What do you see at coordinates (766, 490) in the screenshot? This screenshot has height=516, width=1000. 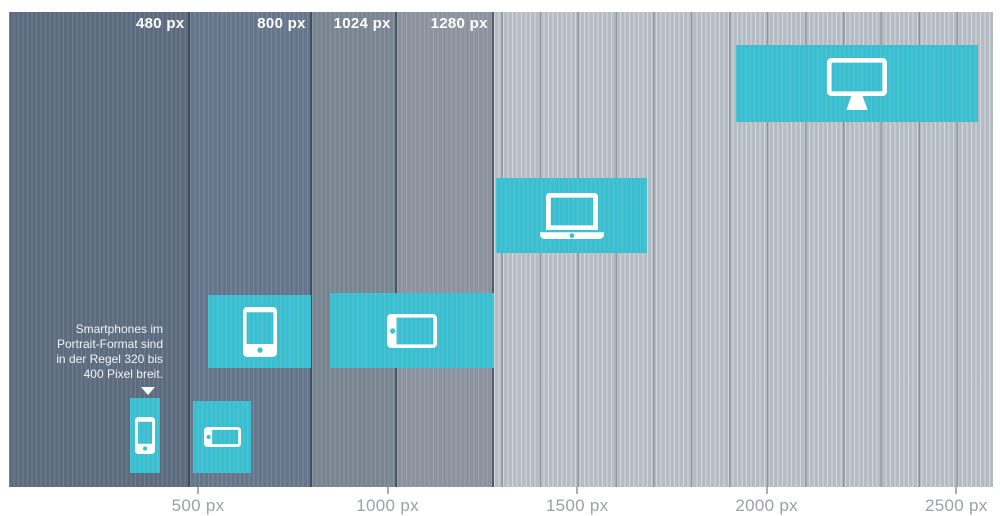 I see `axis-tick-2000` at bounding box center [766, 490].